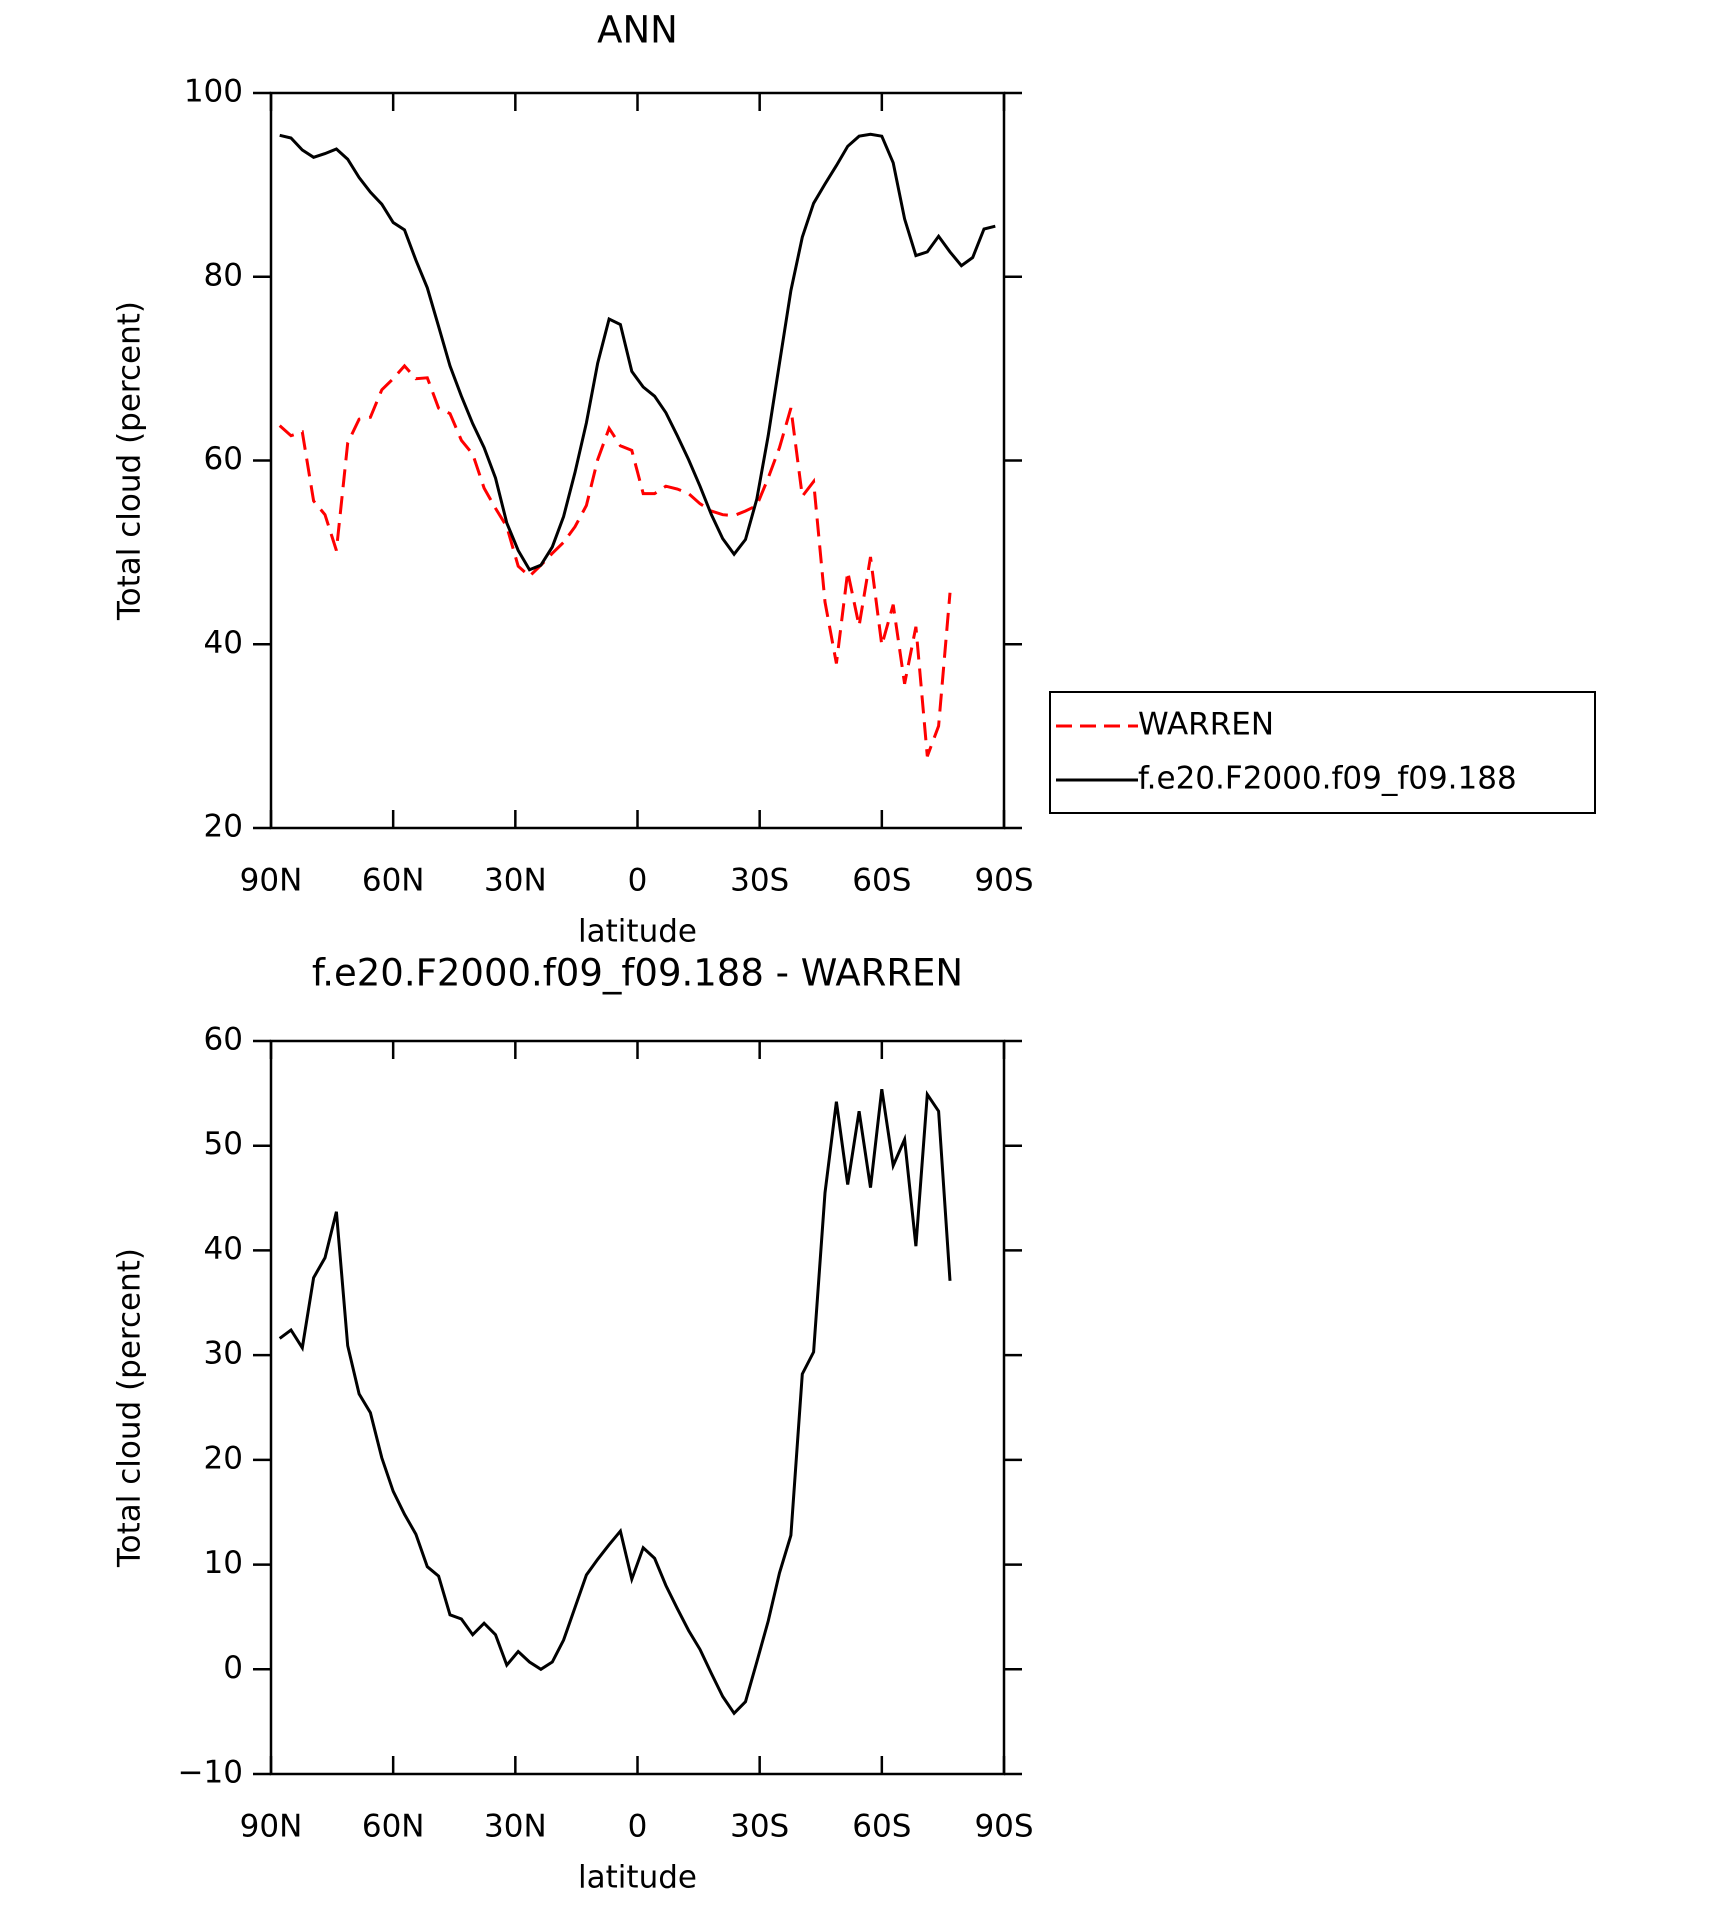 The width and height of the screenshot is (1710, 1905). Describe the element at coordinates (1206, 725) in the screenshot. I see `legend-label: WARREN` at that location.